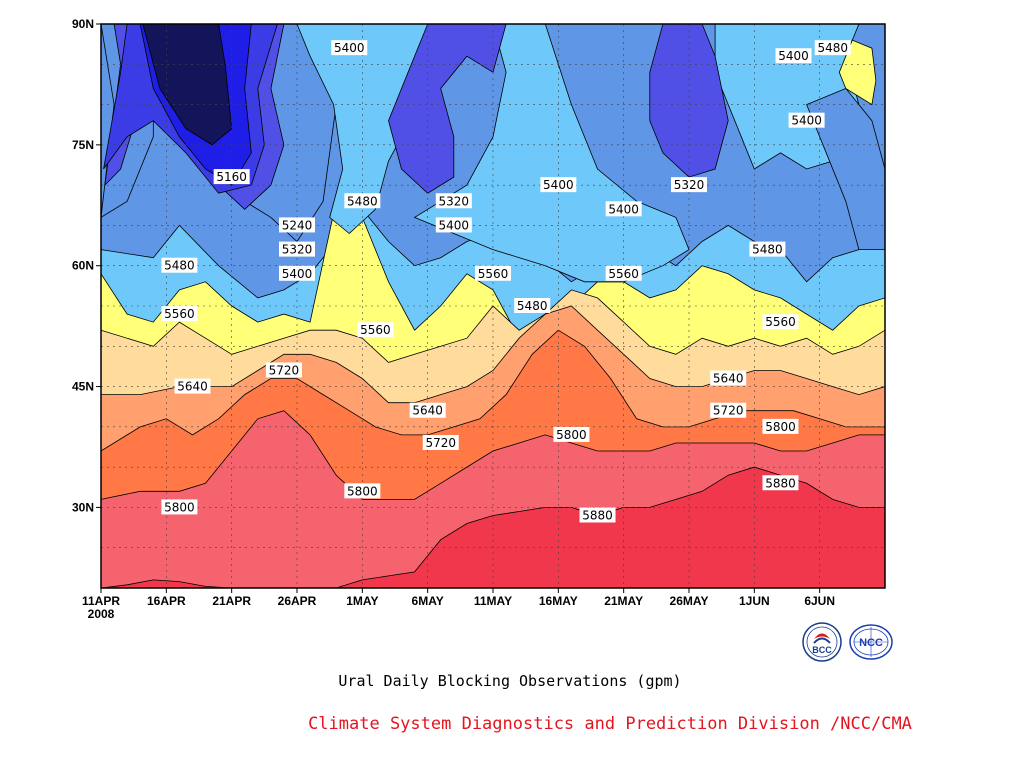 This screenshot has width=1024, height=768. I want to click on x-tick-label: 26APR, so click(297, 601).